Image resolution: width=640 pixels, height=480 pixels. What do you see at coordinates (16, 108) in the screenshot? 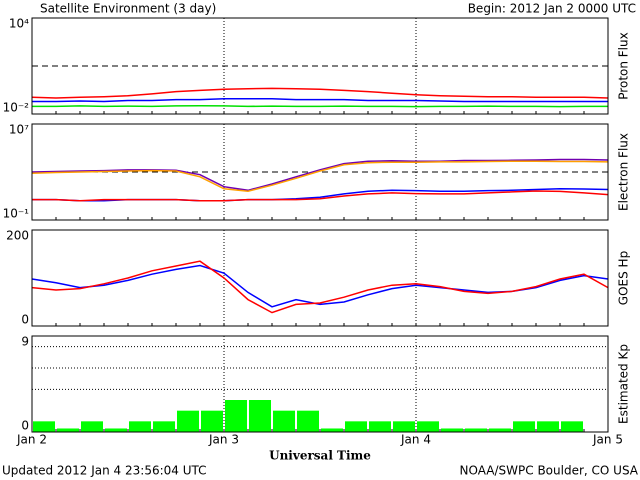
I see `y-tick-label: 10⁻²` at bounding box center [16, 108].